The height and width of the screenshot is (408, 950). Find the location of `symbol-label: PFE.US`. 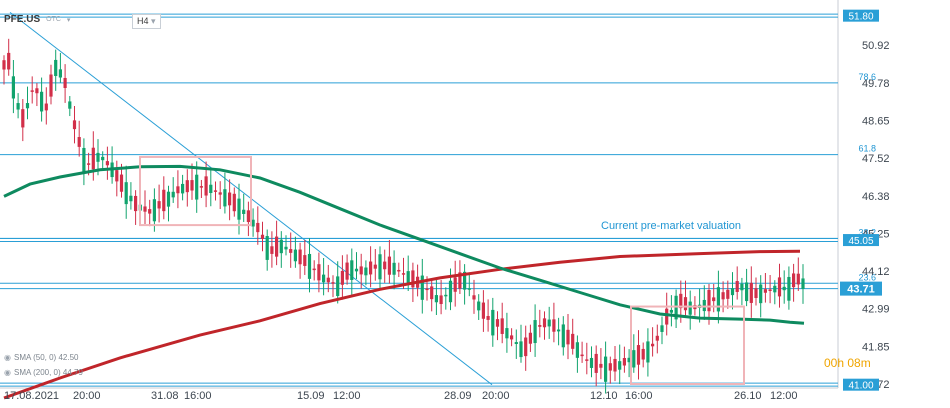

symbol-label: PFE.US is located at coordinates (22, 19).